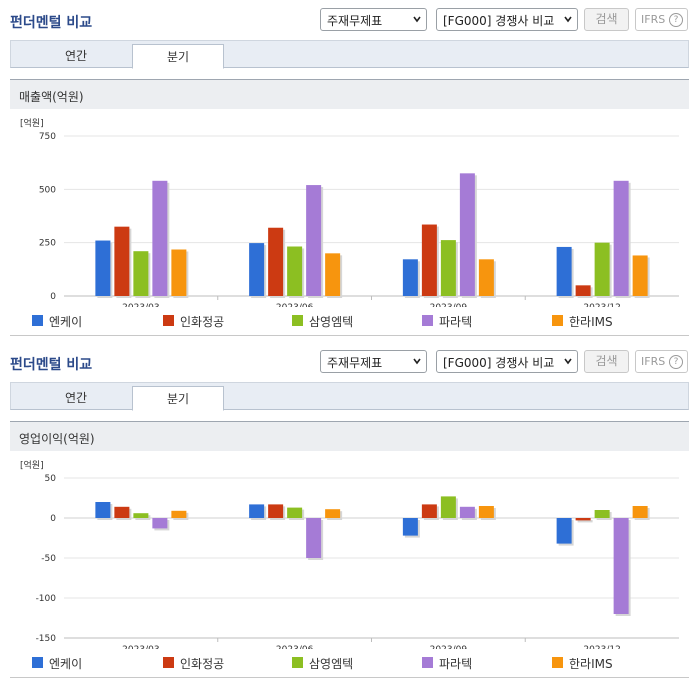 This screenshot has height=684, width=696. I want to click on y-tick-label: 50, so click(51, 479).